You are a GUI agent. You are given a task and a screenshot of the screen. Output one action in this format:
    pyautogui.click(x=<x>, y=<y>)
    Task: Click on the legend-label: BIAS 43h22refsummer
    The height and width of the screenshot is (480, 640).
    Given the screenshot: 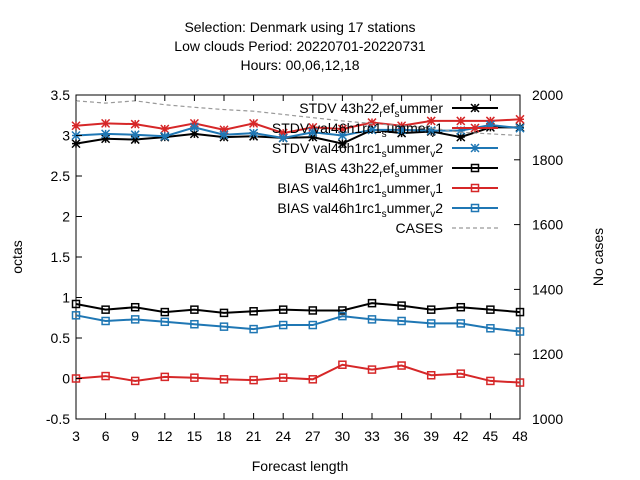 What is the action you would take?
    pyautogui.click(x=374, y=170)
    